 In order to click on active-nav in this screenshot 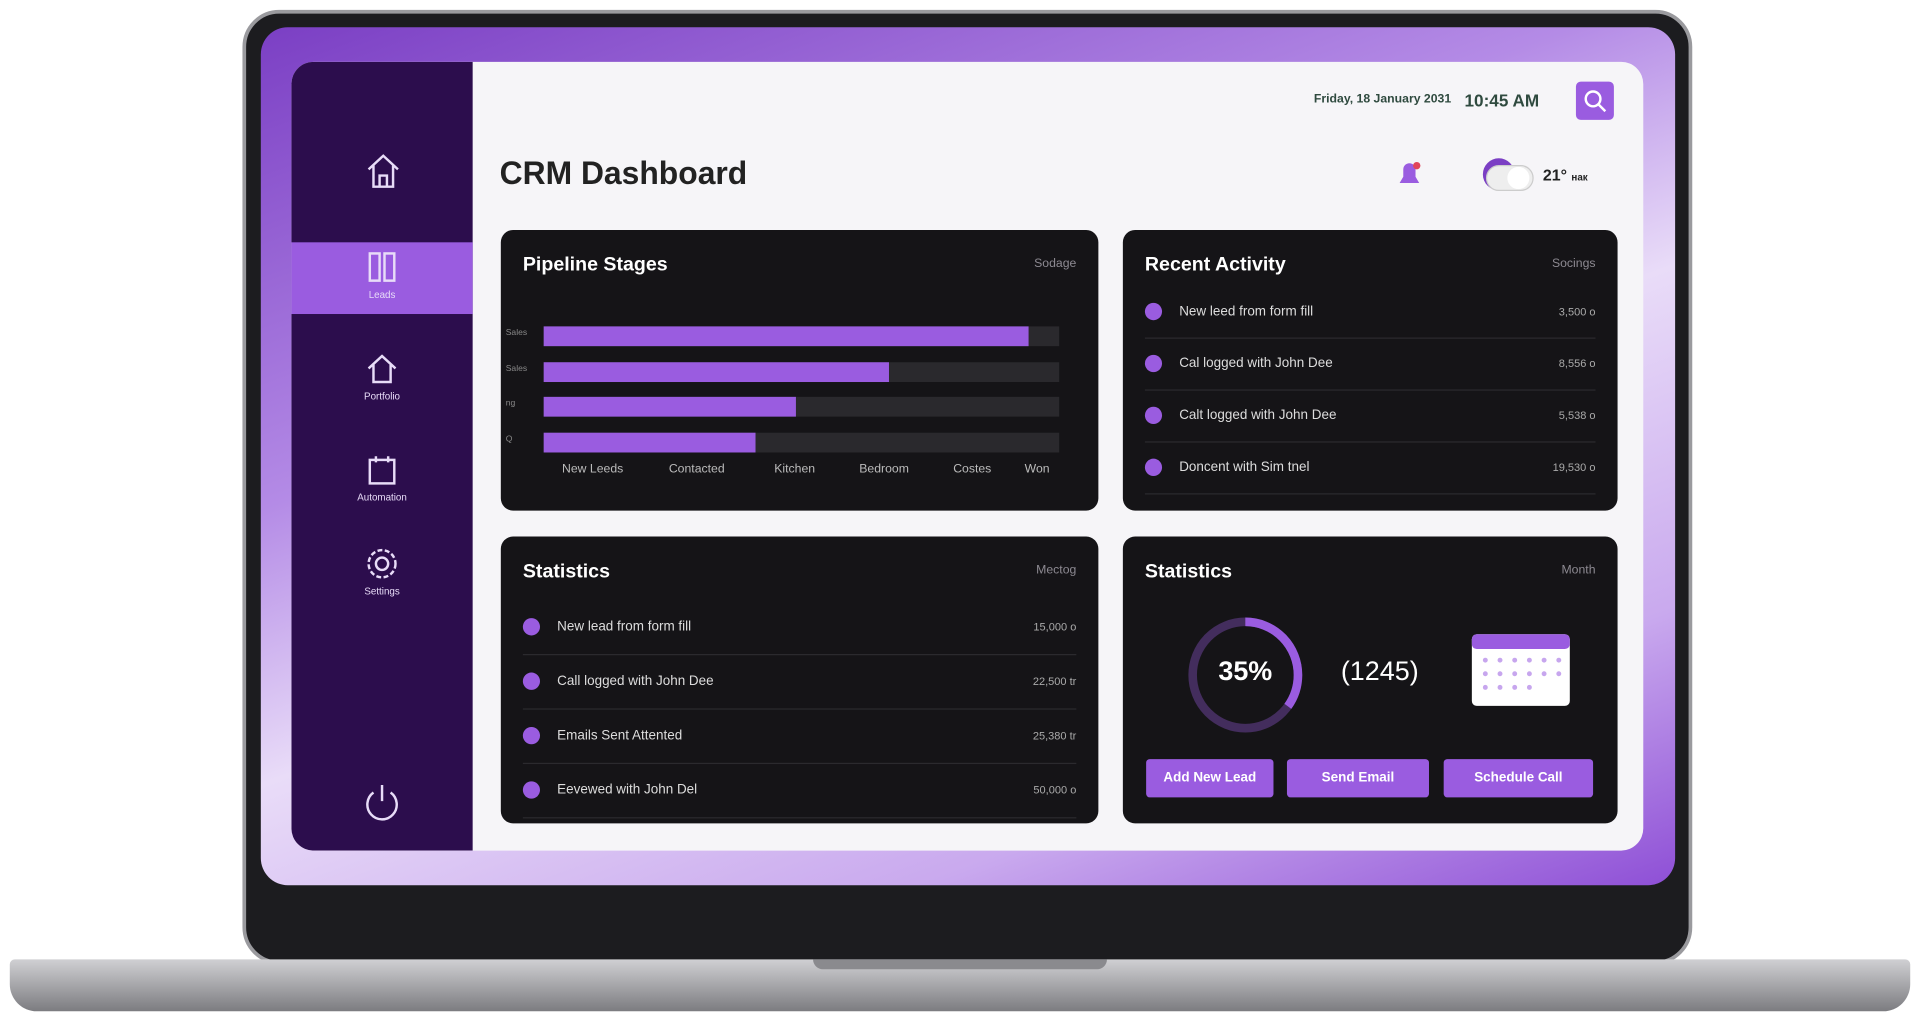, I will do `click(382, 278)`.